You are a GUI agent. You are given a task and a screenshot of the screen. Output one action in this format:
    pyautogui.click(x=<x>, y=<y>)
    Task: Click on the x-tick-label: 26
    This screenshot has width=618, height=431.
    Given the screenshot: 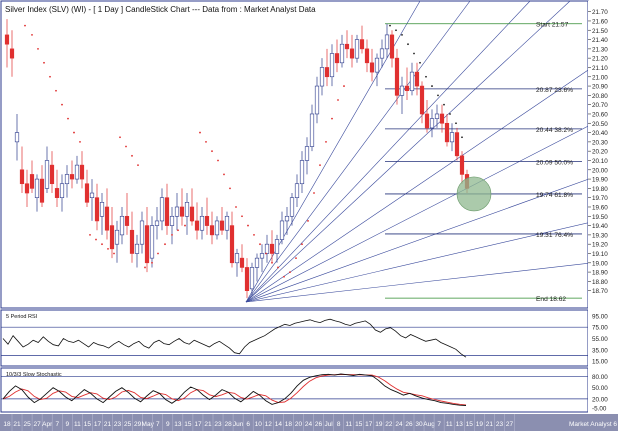 What is the action you would take?
    pyautogui.click(x=409, y=424)
    